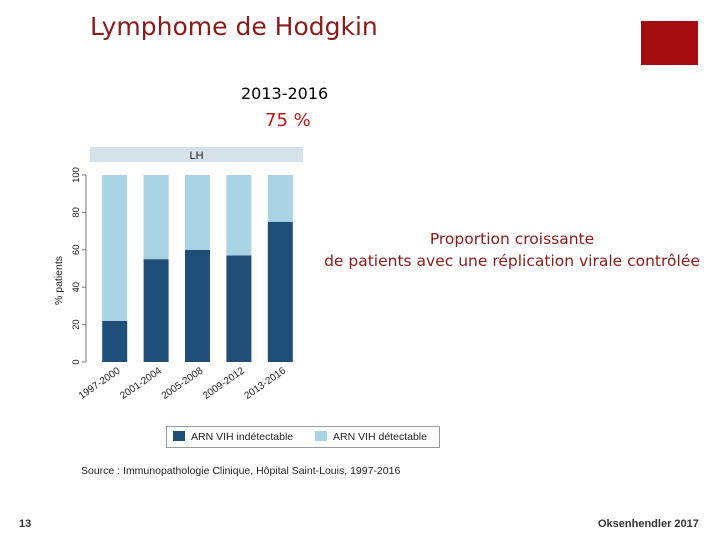 Image resolution: width=720 pixels, height=540 pixels. Describe the element at coordinates (285, 93) in the screenshot. I see `period-label: 2013-2016` at that location.